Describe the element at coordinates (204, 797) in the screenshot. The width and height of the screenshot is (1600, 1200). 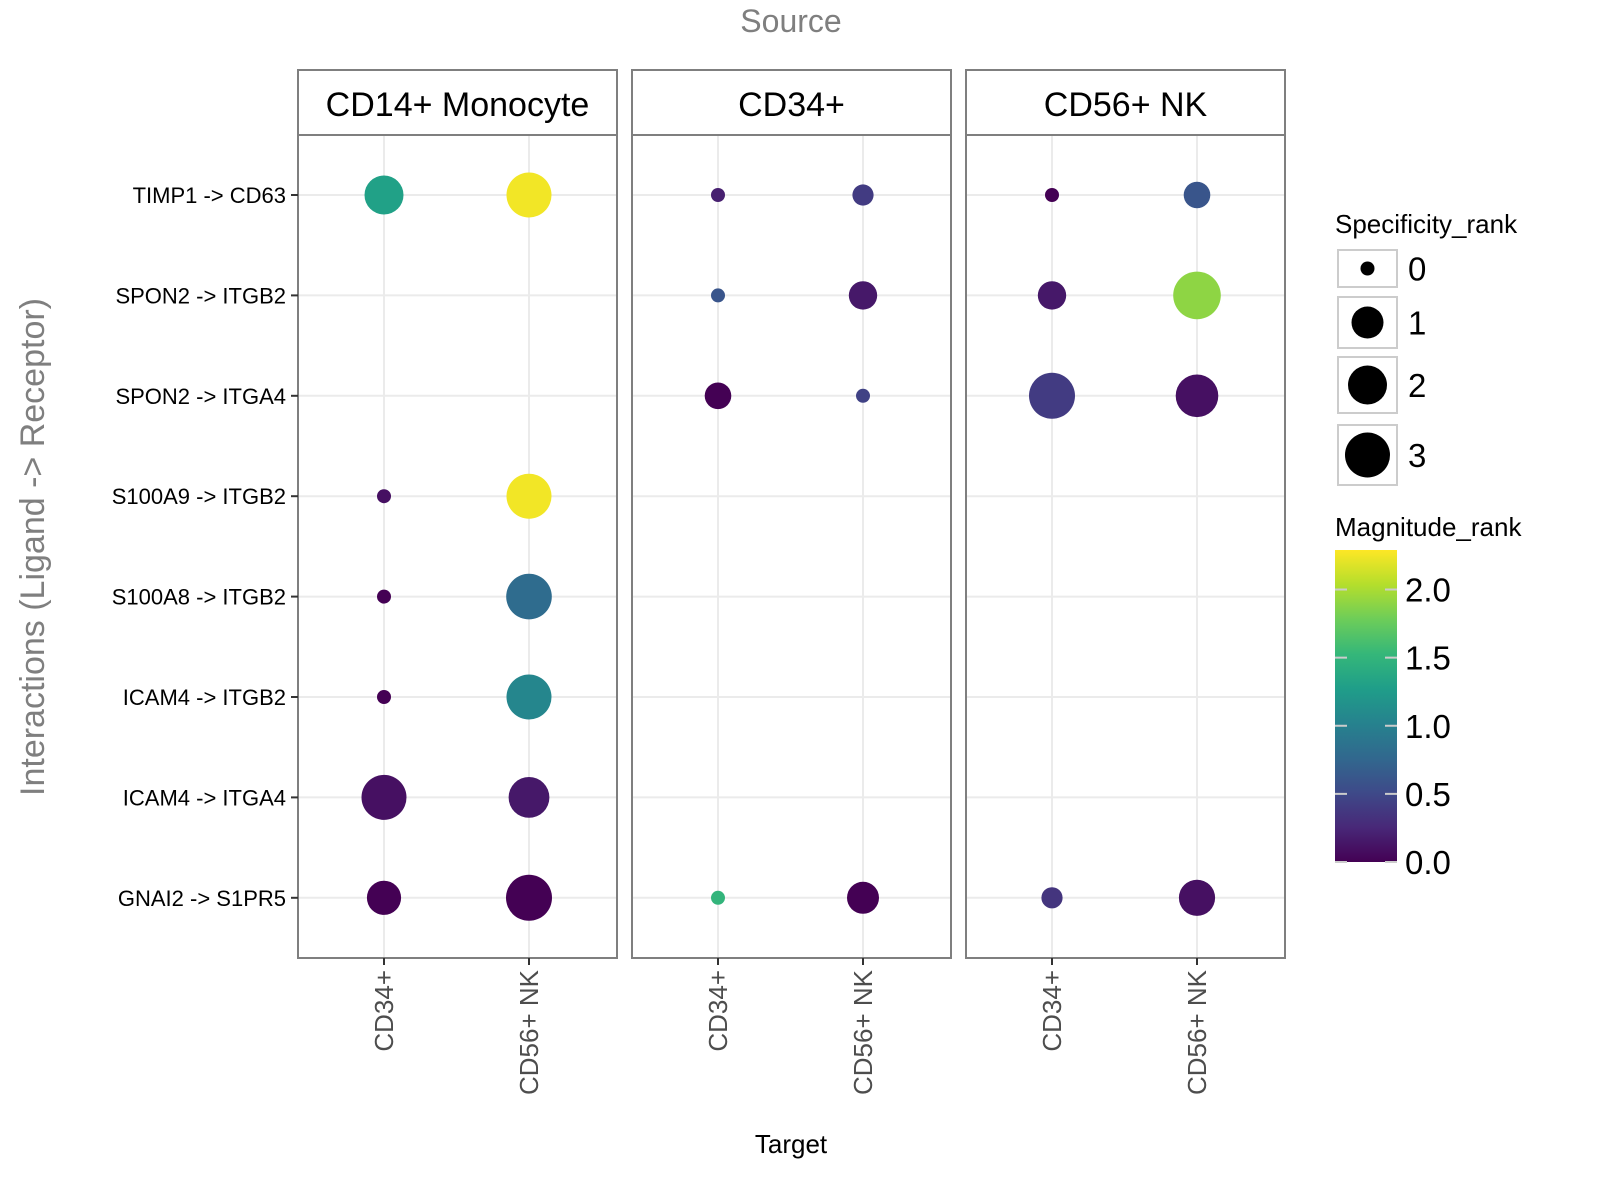
I see `y-tick-label: ICAM4 -> ITGA4` at that location.